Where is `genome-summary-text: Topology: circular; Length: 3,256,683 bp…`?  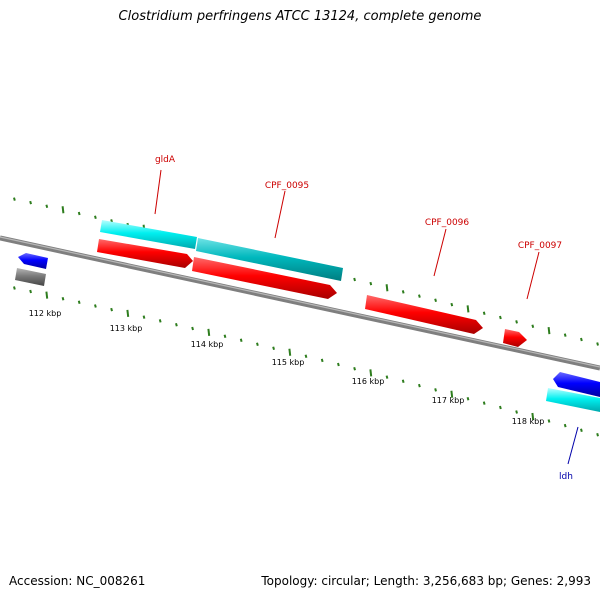
genome-summary-text: Topology: circular; Length: 3,256,683 bp… is located at coordinates (426, 581).